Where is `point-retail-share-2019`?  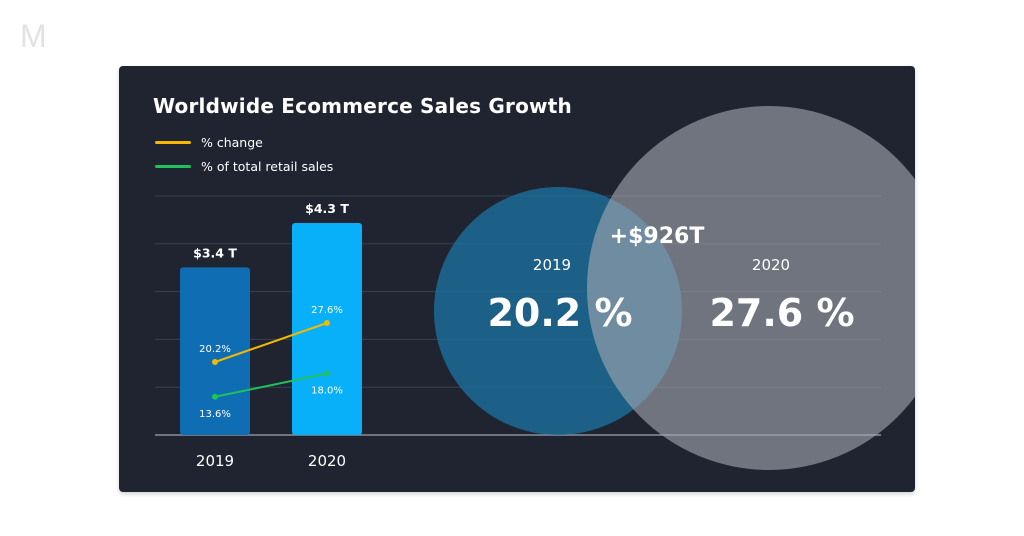 point-retail-share-2019 is located at coordinates (215, 396).